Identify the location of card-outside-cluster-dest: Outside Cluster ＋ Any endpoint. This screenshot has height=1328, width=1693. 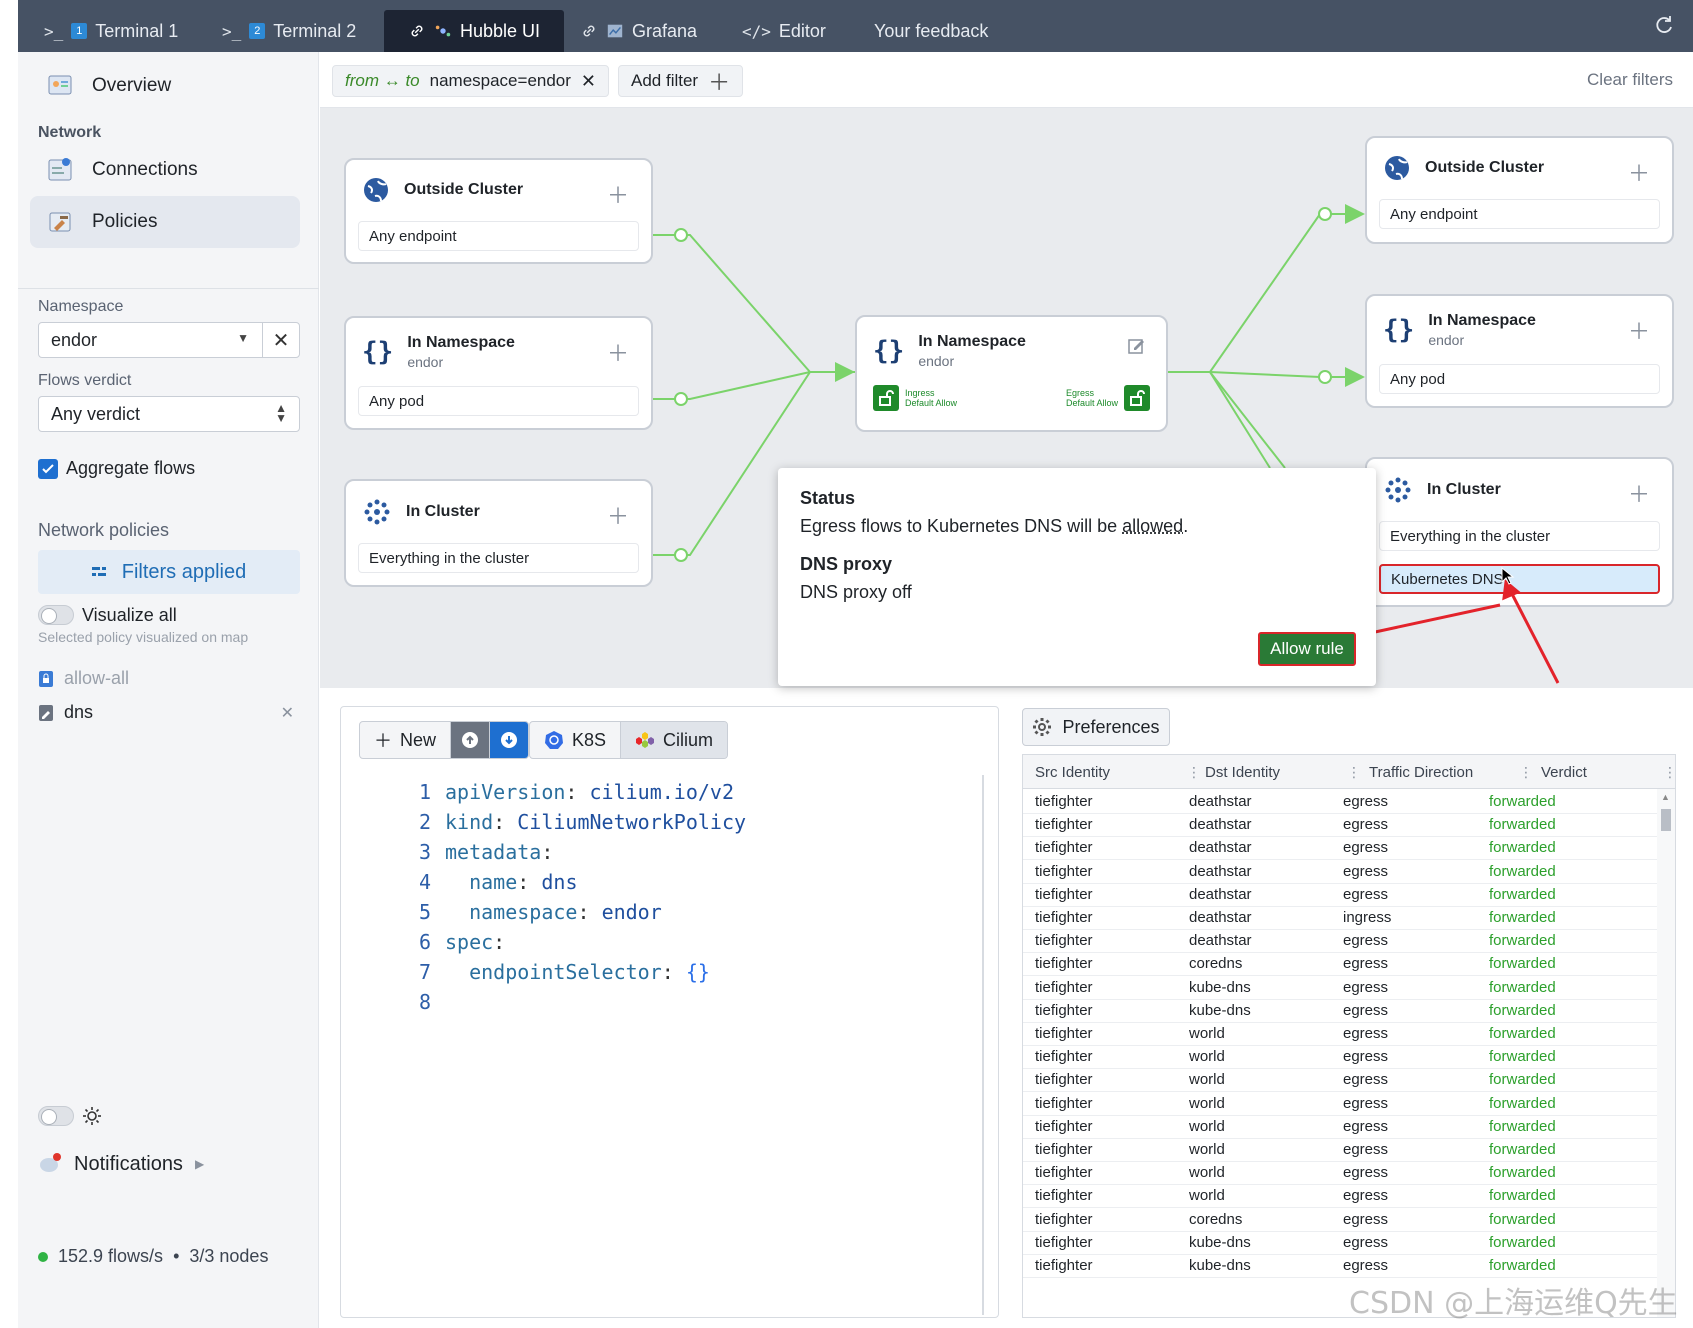
(1519, 190).